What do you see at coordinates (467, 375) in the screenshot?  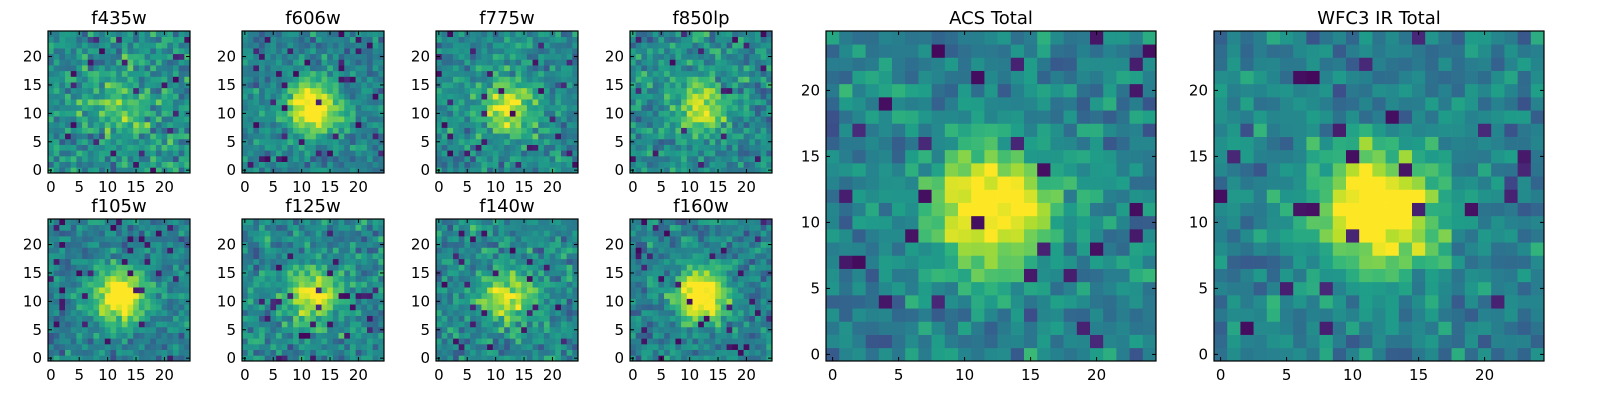 I see `x-tick-label: 5` at bounding box center [467, 375].